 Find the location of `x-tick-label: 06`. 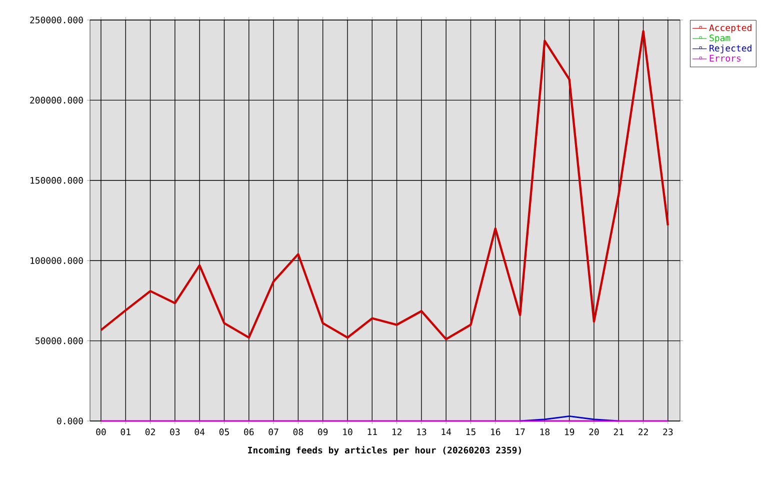

x-tick-label: 06 is located at coordinates (249, 432).